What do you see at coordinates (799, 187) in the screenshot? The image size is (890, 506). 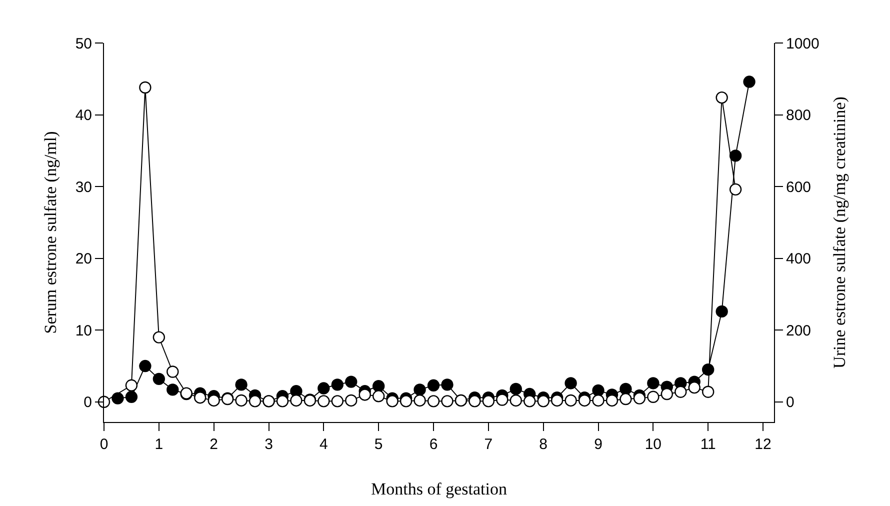 I see `y2-tick-label: 600` at bounding box center [799, 187].